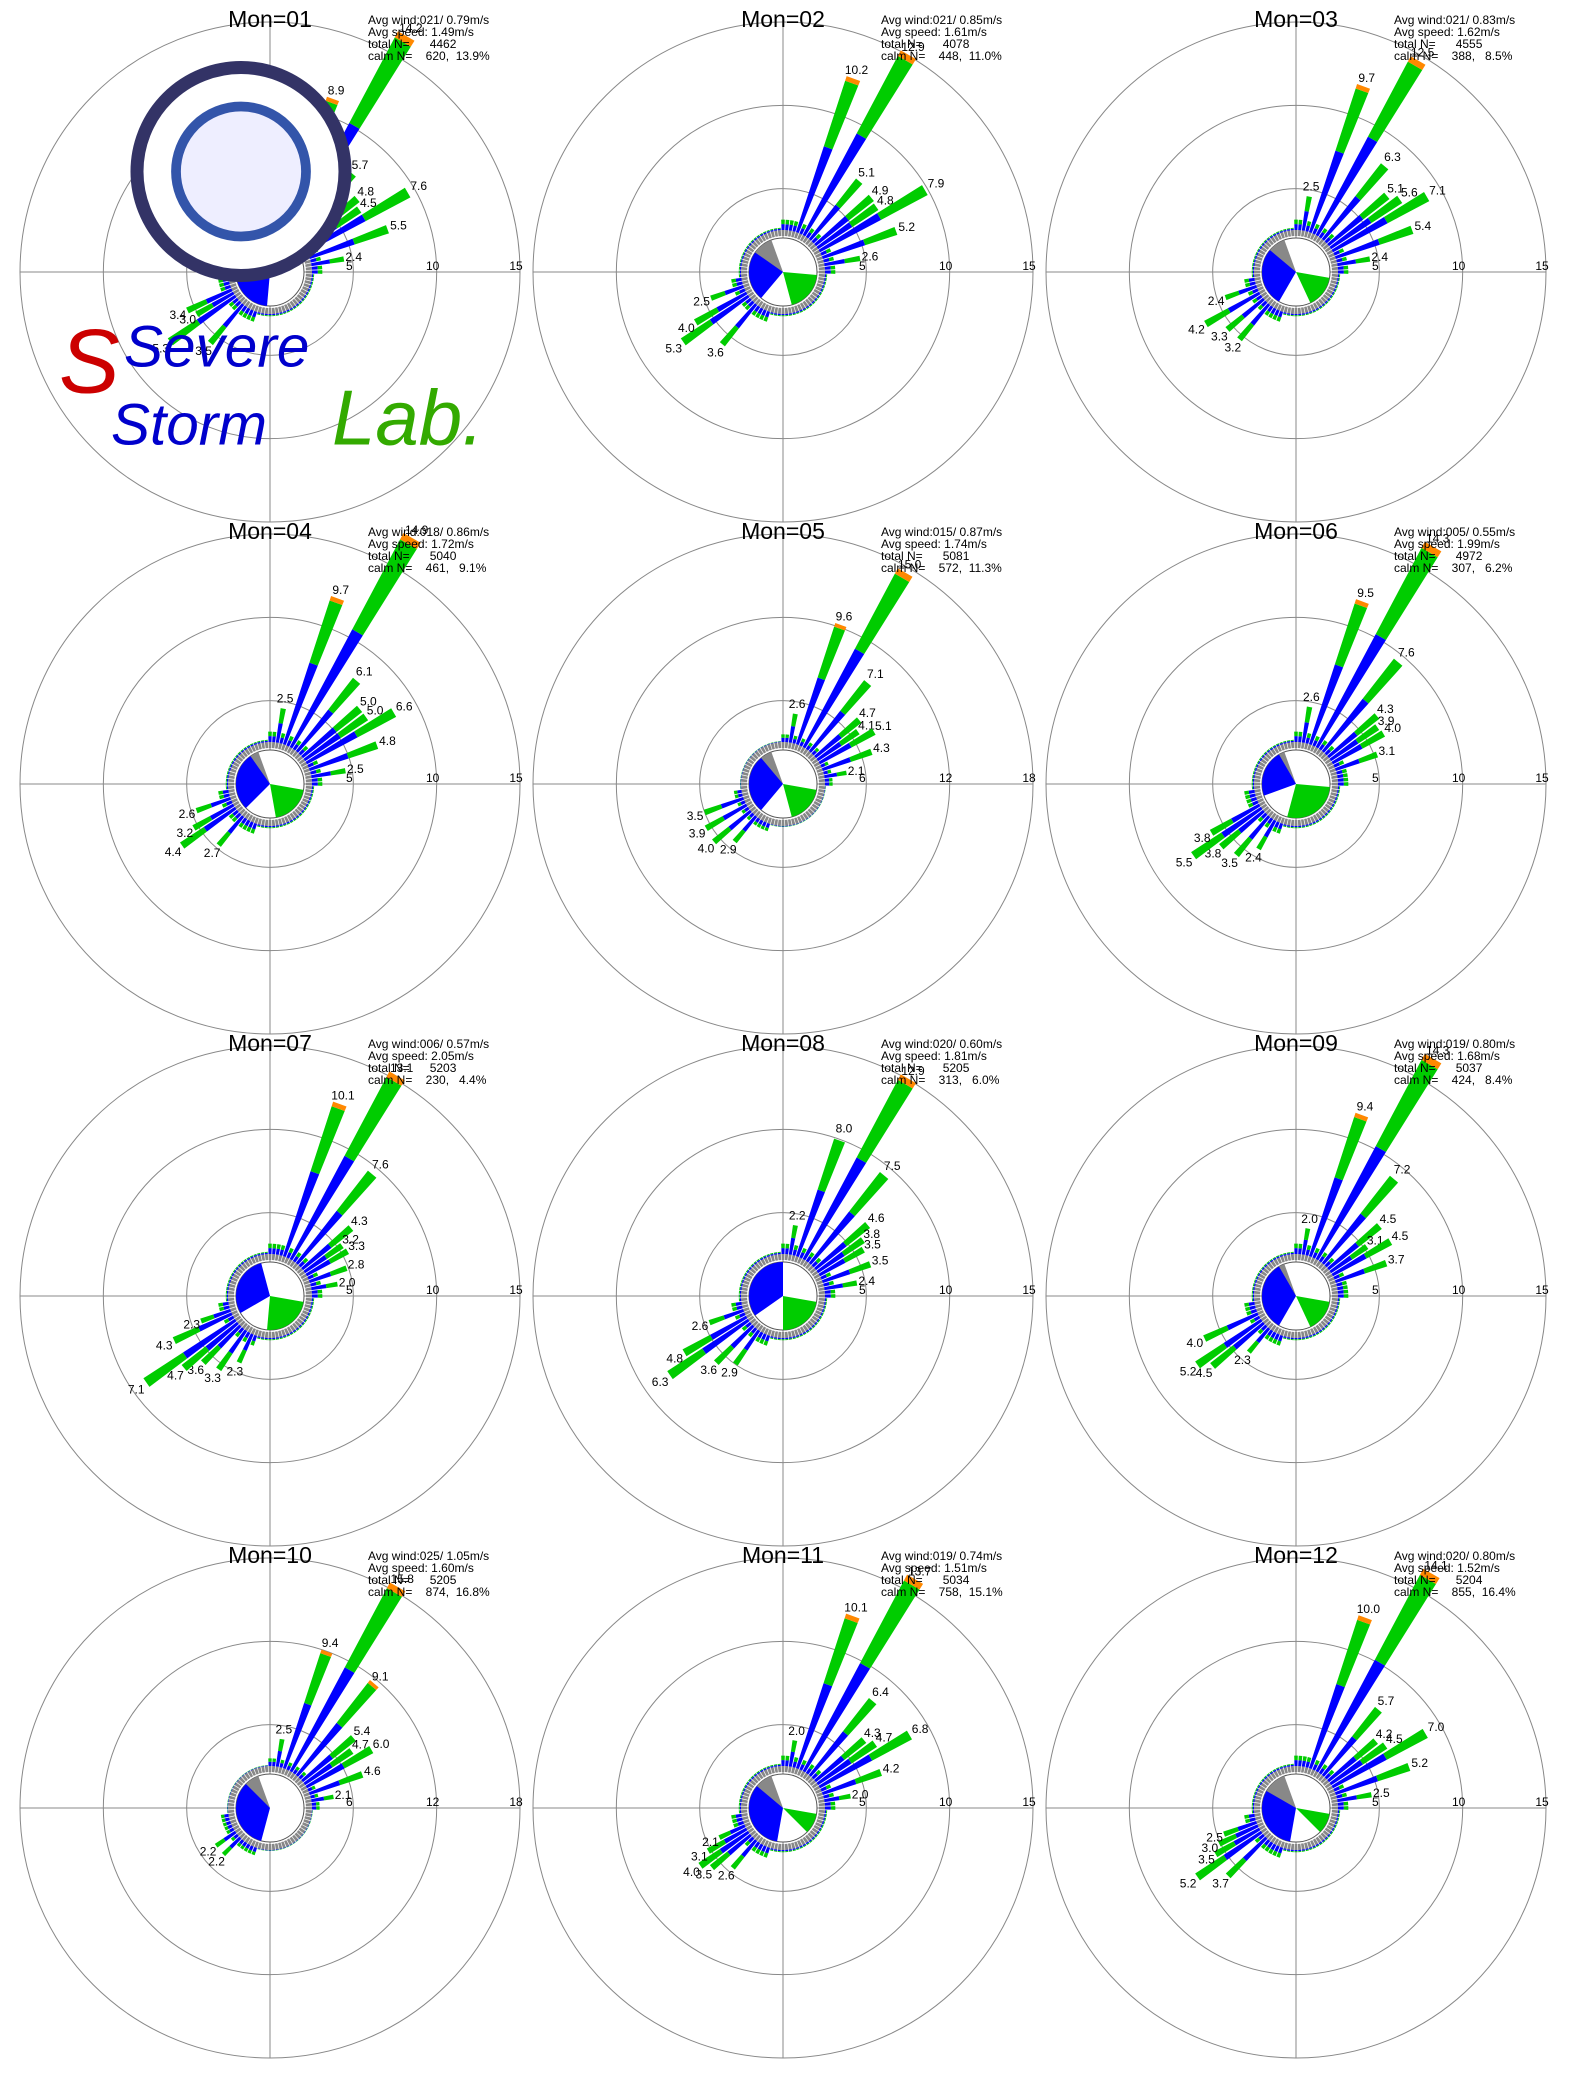 The width and height of the screenshot is (1580, 2090). Describe the element at coordinates (1296, 531) in the screenshot. I see `panel-title: Mon=06` at that location.